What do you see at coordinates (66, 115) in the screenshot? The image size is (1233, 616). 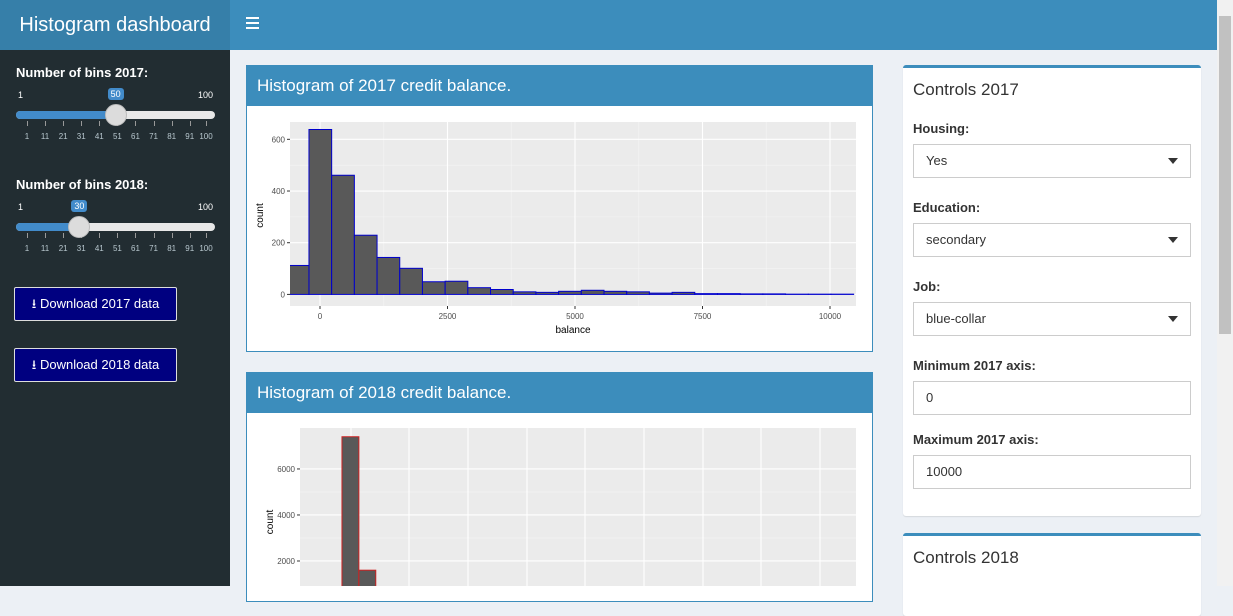 I see `slider-fill` at bounding box center [66, 115].